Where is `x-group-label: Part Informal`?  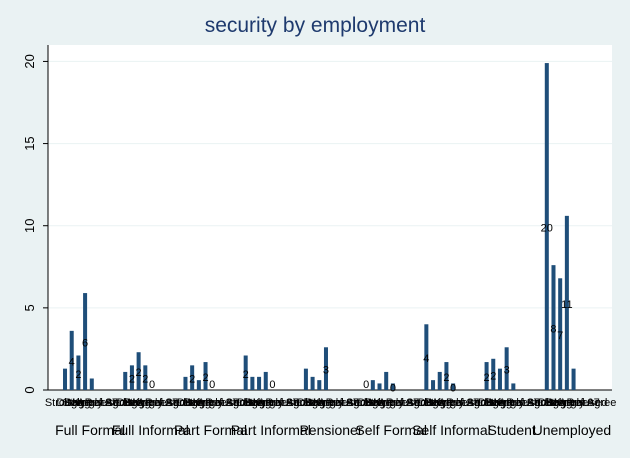
x-group-label: Part Informal is located at coordinates (271, 430).